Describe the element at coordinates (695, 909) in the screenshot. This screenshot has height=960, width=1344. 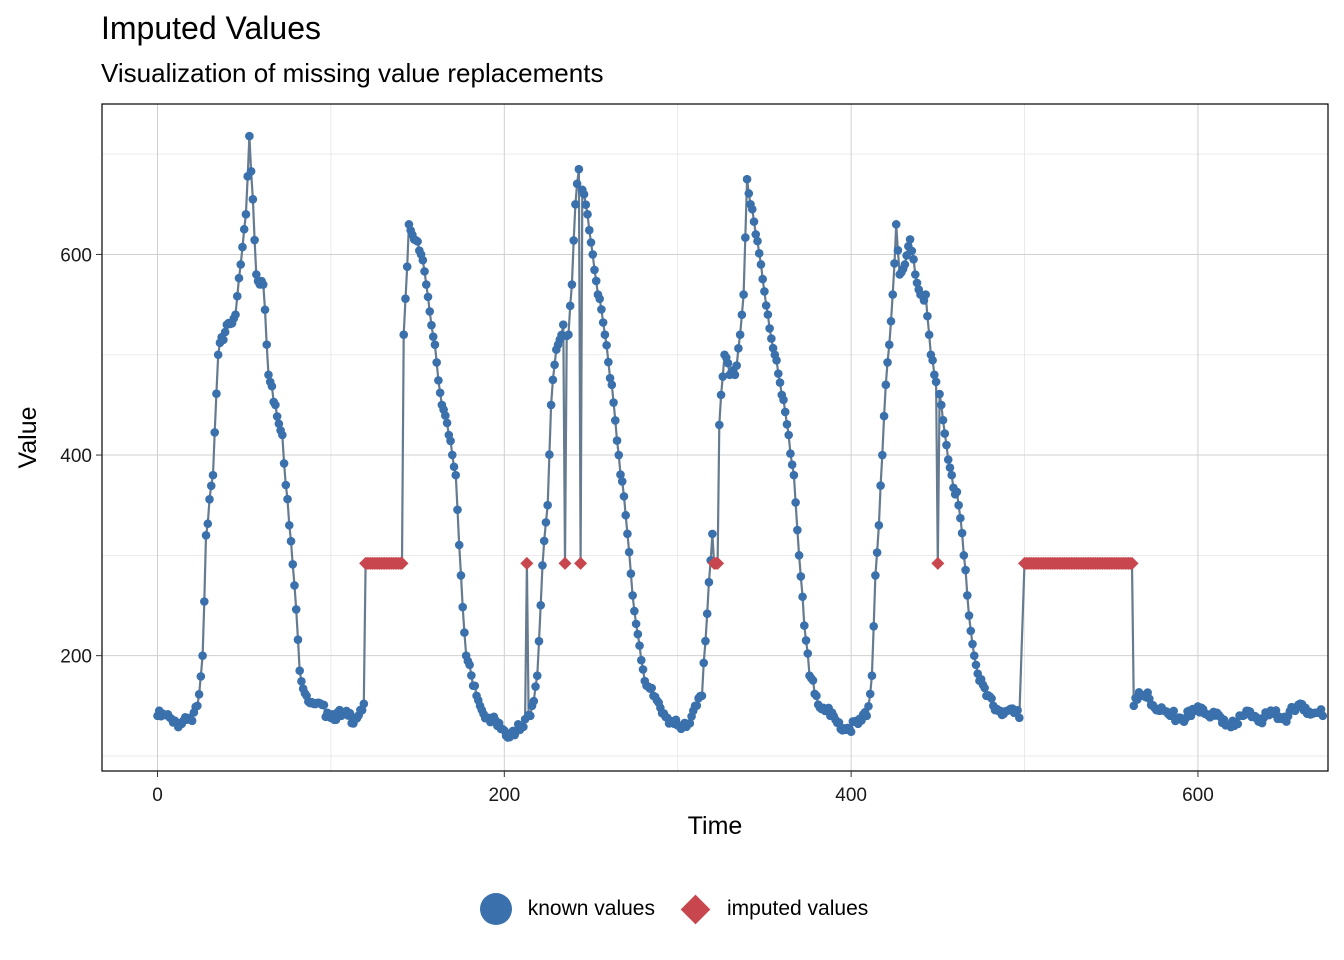
I see `legend-diamond-icon` at that location.